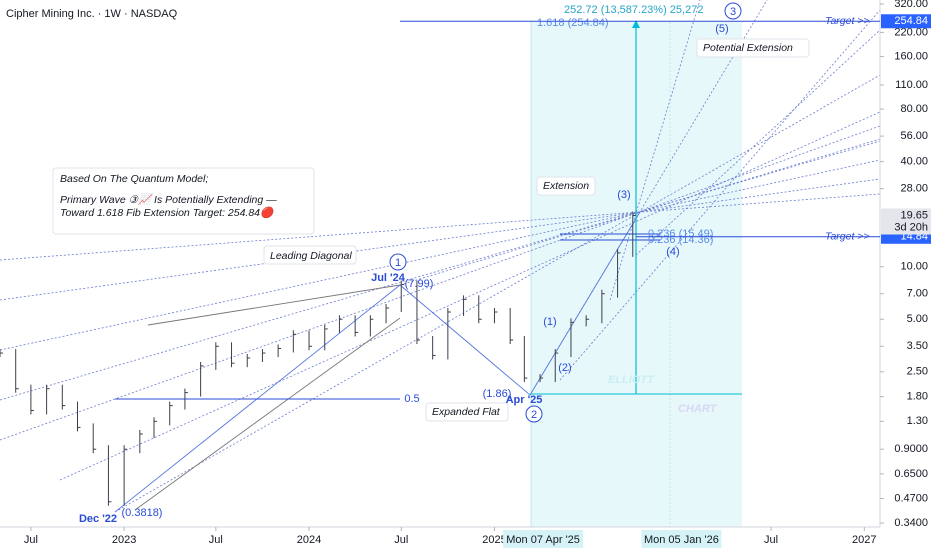 This screenshot has height=550, width=932. What do you see at coordinates (864, 540) in the screenshot?
I see `x-tick-label: 2027` at bounding box center [864, 540].